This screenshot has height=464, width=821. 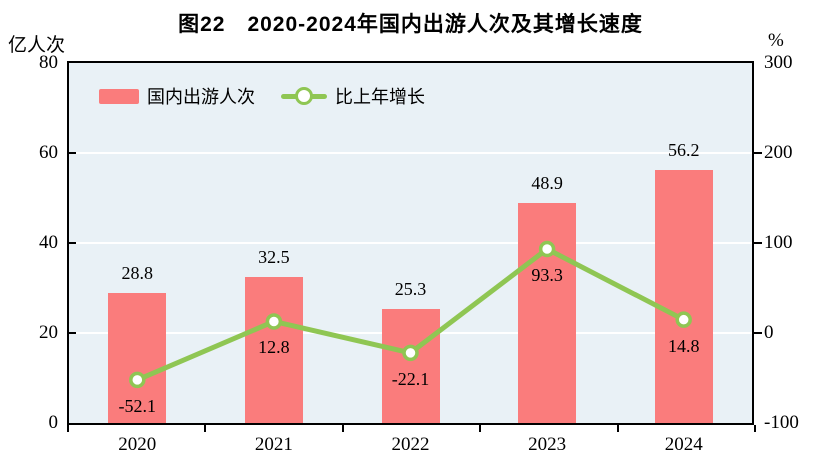 What do you see at coordinates (778, 152) in the screenshot?
I see `right-axis-tick-label: 200` at bounding box center [778, 152].